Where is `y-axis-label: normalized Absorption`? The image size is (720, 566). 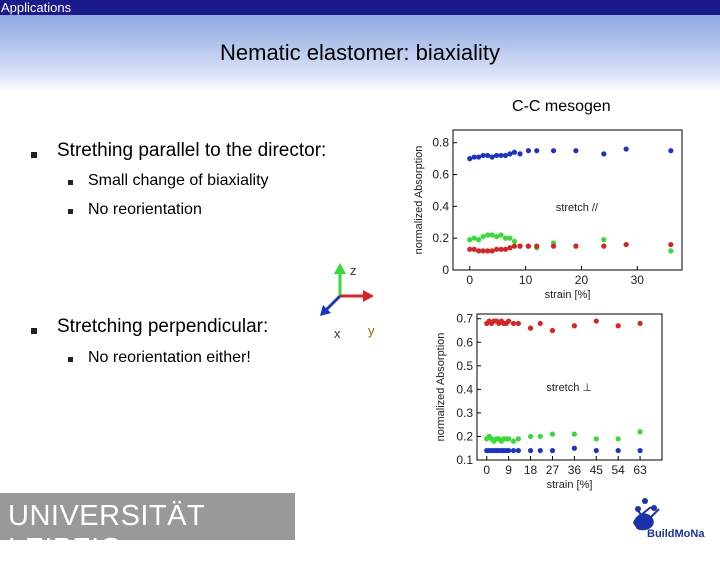 y-axis-label: normalized Absorption is located at coordinates (419, 200).